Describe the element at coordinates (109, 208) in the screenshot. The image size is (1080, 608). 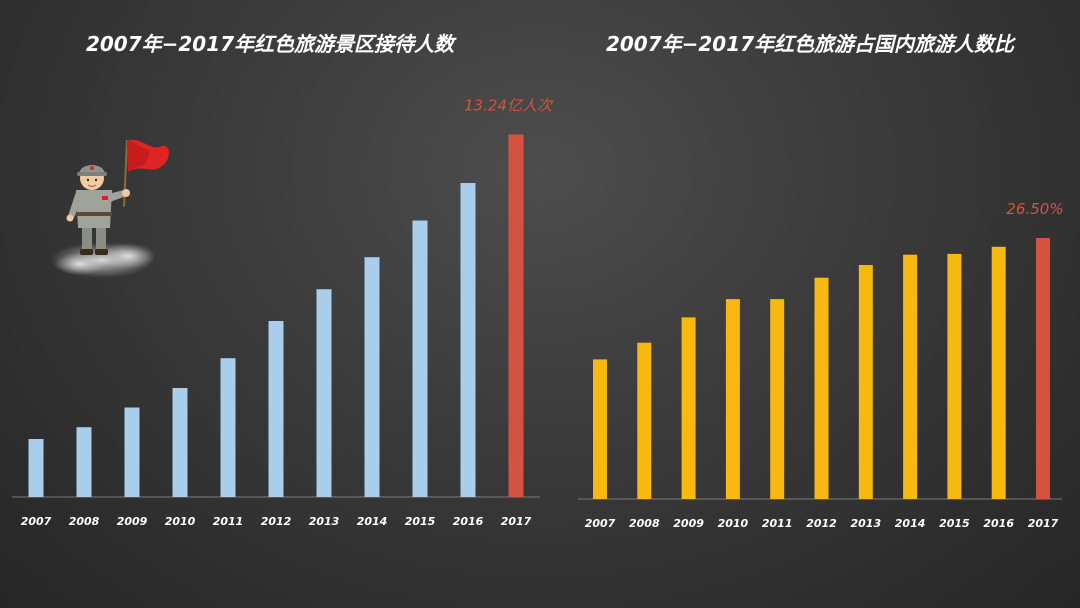
I see `flag-bearer-illustration` at that location.